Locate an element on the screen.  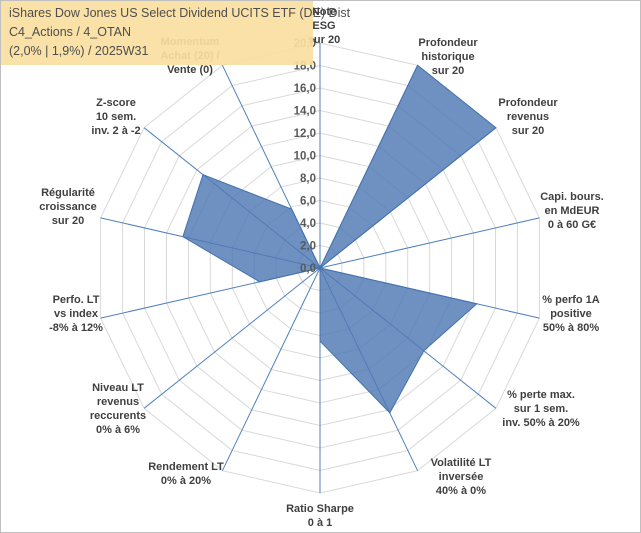
axis-label-5: % perfo 1A positive 50% à 80% is located at coordinates (571, 314).